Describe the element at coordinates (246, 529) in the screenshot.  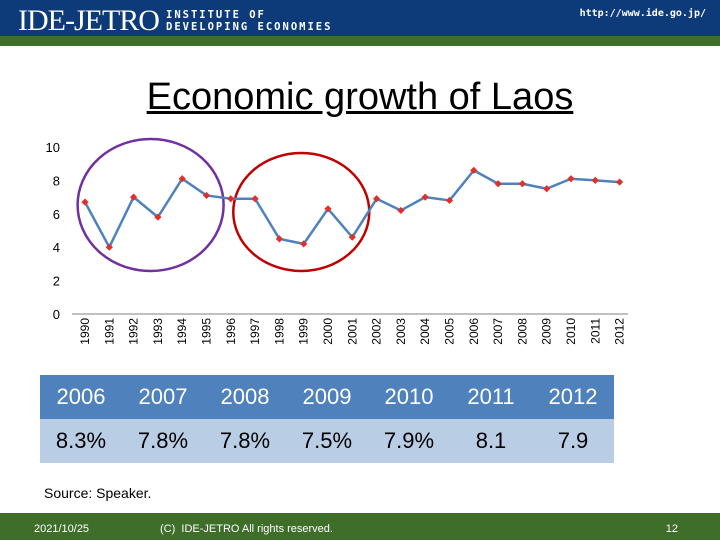
I see `footer-copyright: (C) IDE-JETRO All rights reserved.` at that location.